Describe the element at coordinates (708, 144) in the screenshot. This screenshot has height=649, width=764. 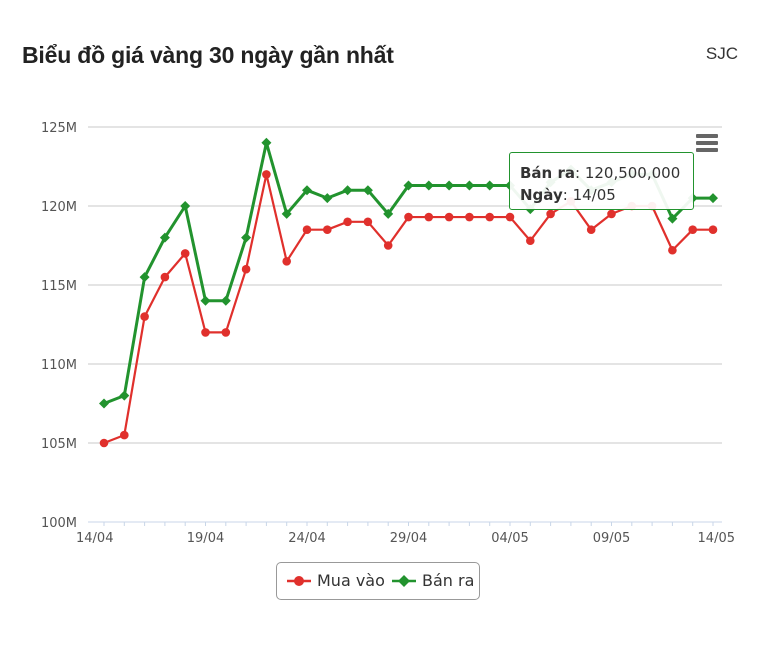
I see `hamburger-menu-icon` at that location.